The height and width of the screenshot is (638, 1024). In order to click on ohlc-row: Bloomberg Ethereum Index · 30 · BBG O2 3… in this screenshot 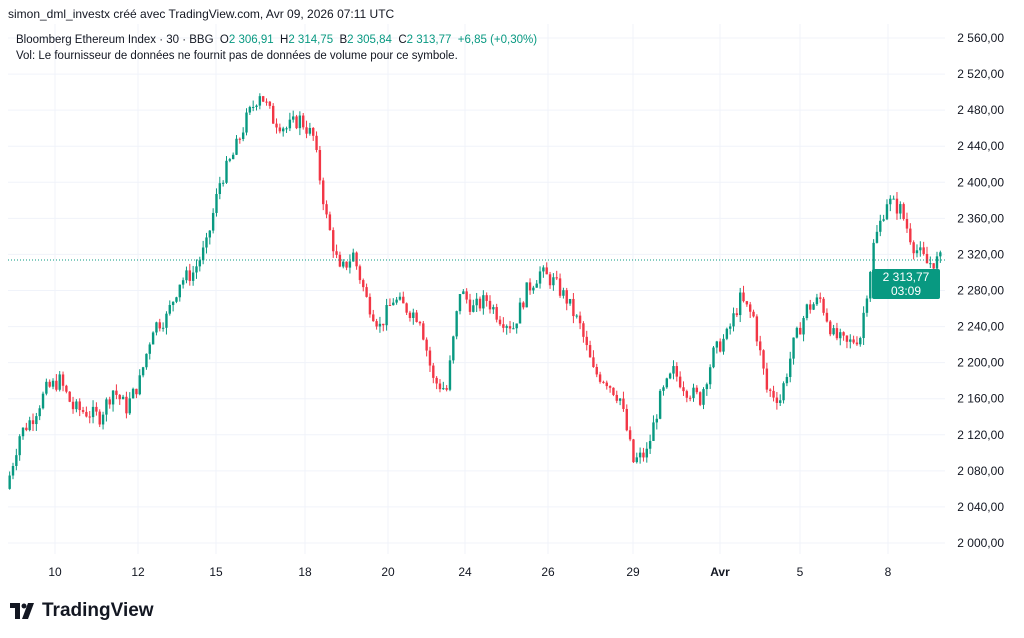, I will do `click(276, 40)`.